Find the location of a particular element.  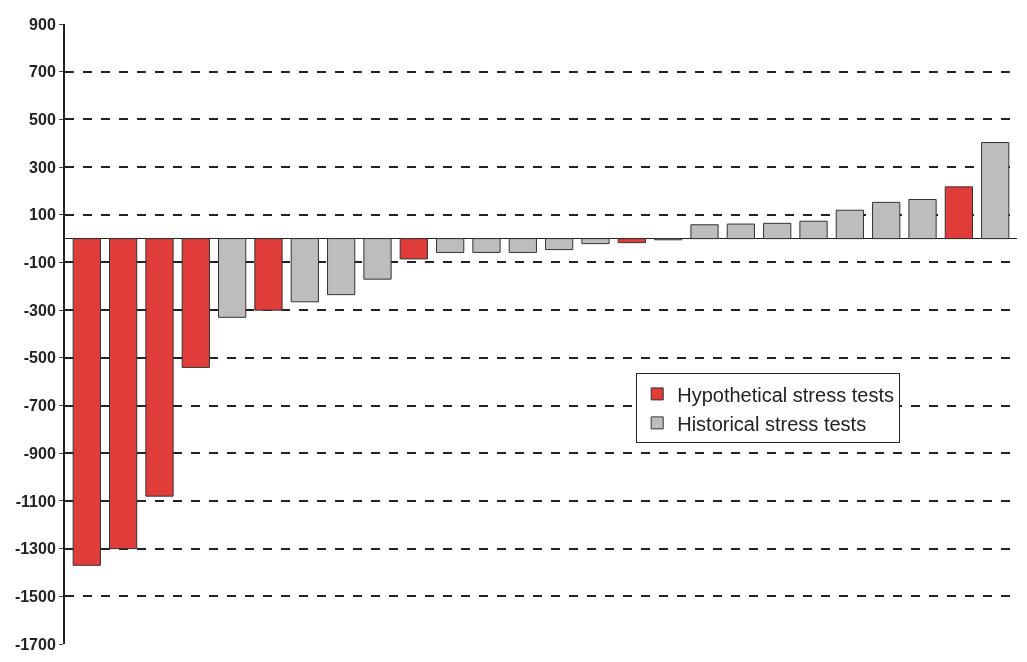

y-tick-label: -1500 is located at coordinates (35, 596).